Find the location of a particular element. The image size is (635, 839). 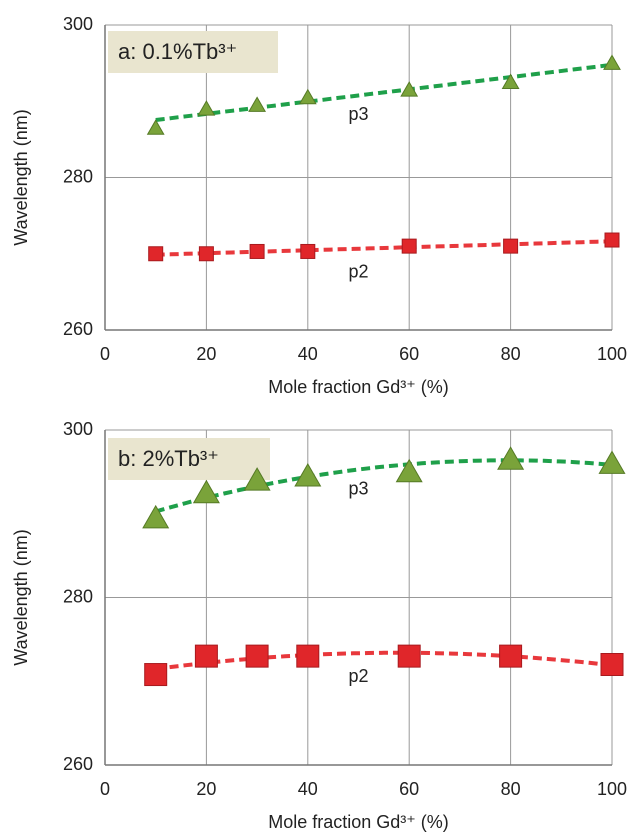

chart-title: b: 2%Tb³⁺ is located at coordinates (168, 458).